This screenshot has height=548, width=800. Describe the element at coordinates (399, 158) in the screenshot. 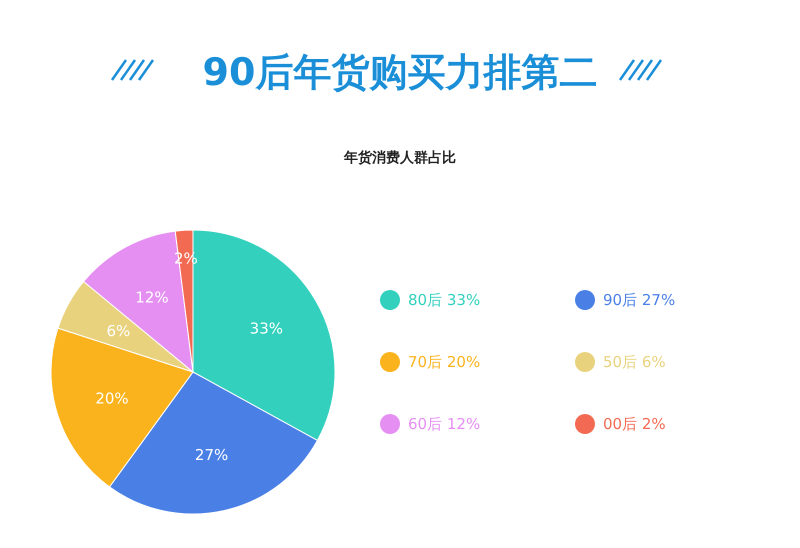

I see `chart-subtitle: 年货消费人群占比` at that location.